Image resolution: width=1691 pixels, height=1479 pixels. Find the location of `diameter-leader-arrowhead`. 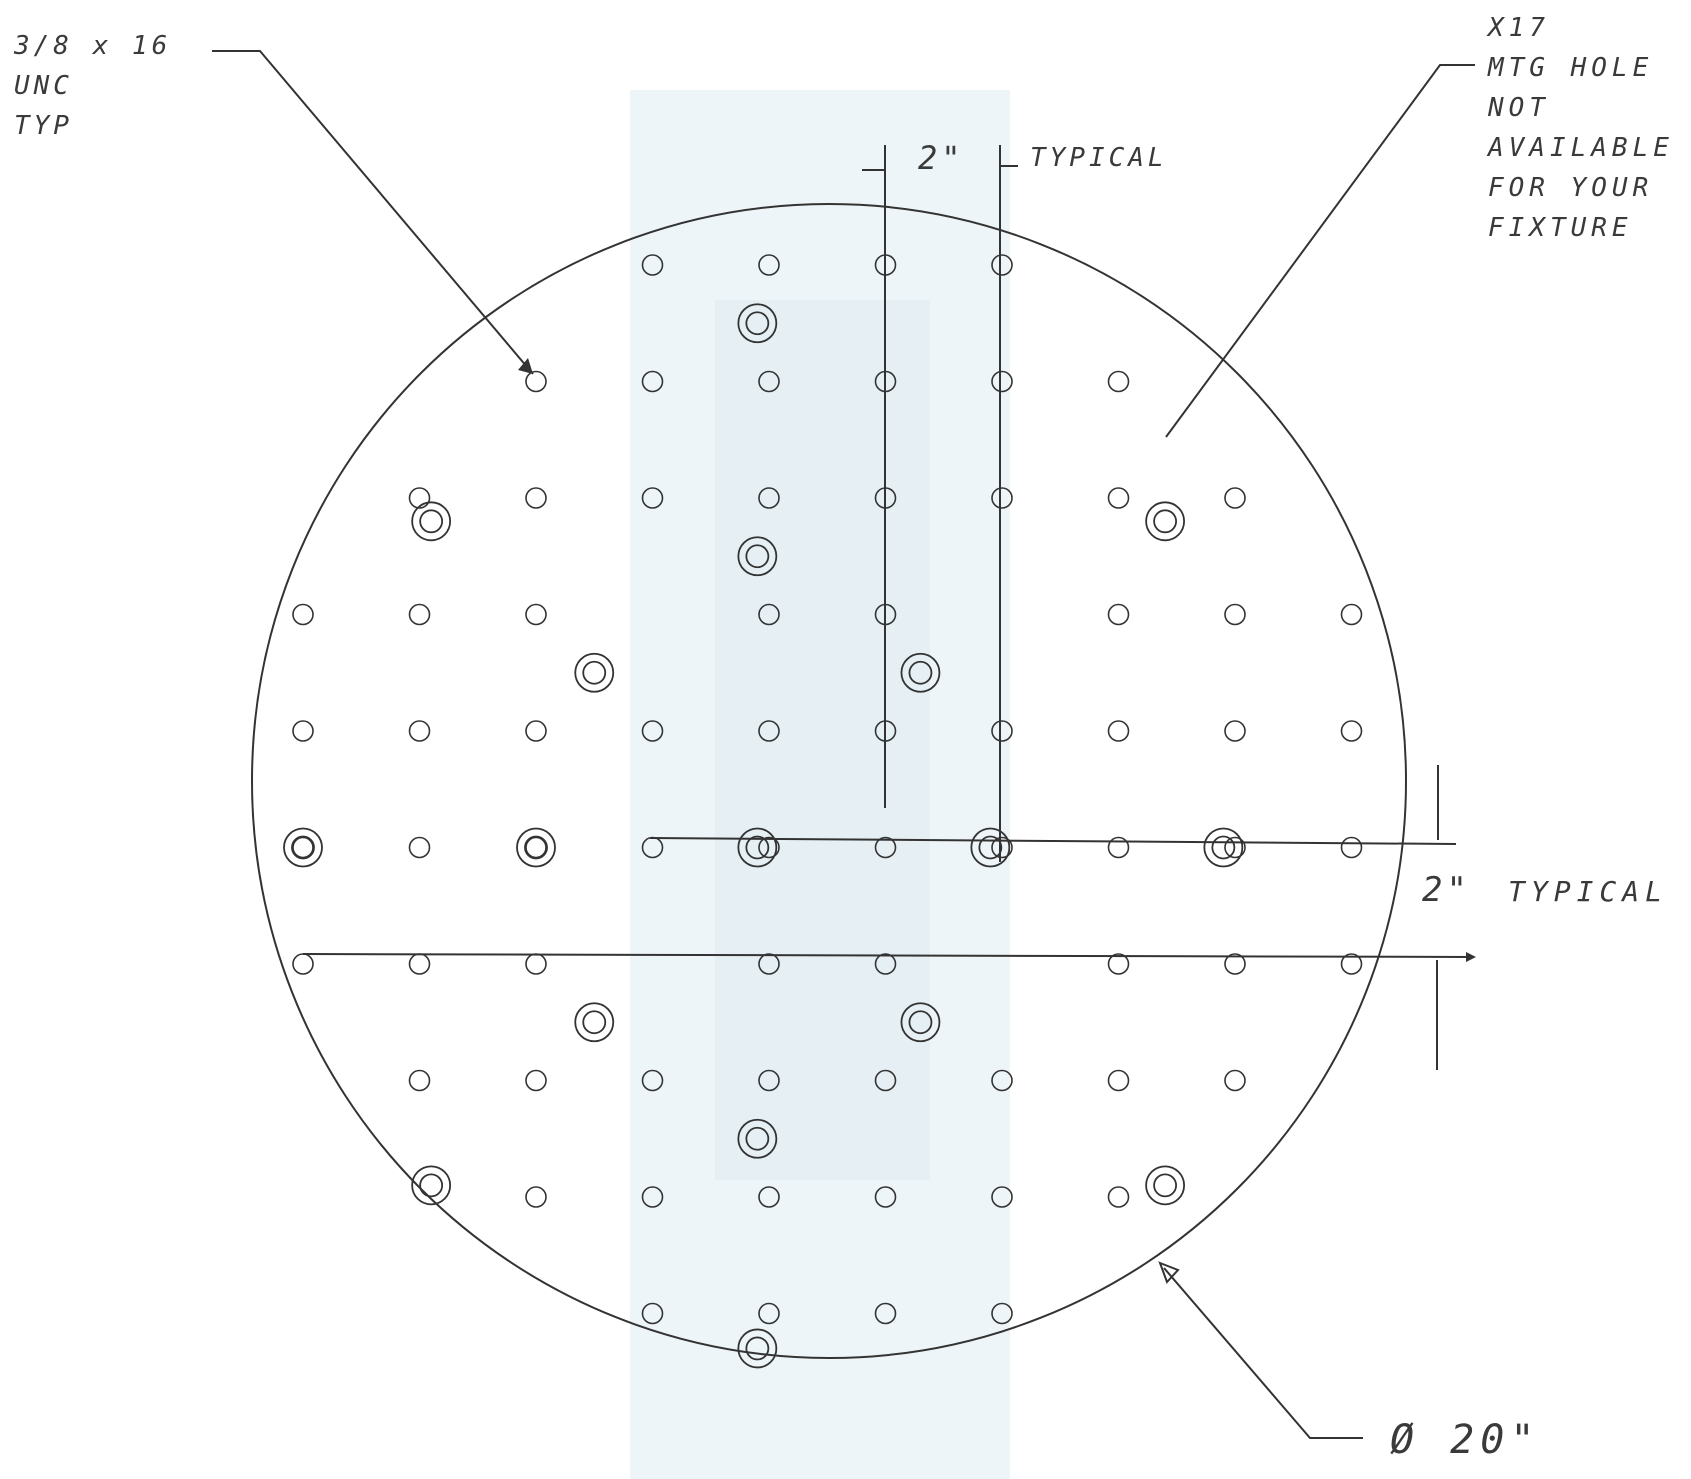

diameter-leader-arrowhead is located at coordinates (1169, 1272).